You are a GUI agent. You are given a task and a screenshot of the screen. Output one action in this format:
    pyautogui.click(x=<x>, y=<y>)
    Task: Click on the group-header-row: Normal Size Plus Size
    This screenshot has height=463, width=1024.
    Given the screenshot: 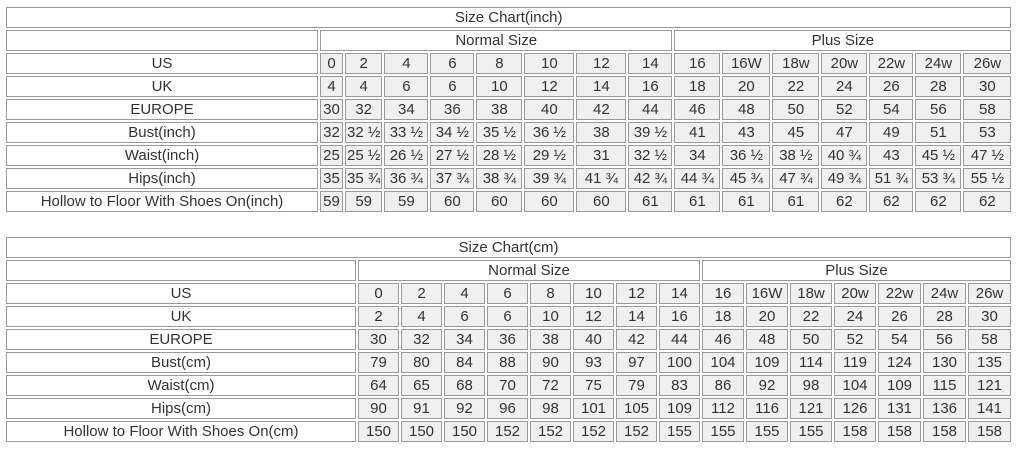 What is the action you would take?
    pyautogui.click(x=509, y=40)
    